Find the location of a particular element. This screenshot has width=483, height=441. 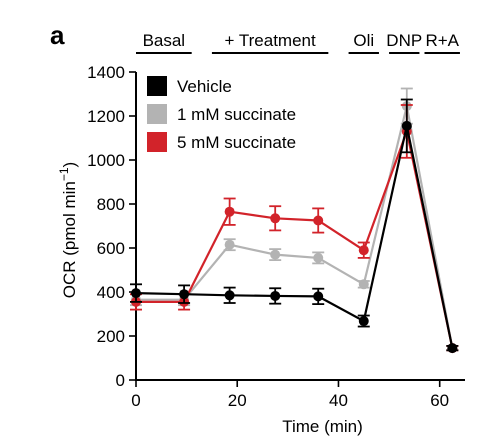

phase-label-1: + Treatment is located at coordinates (270, 40).